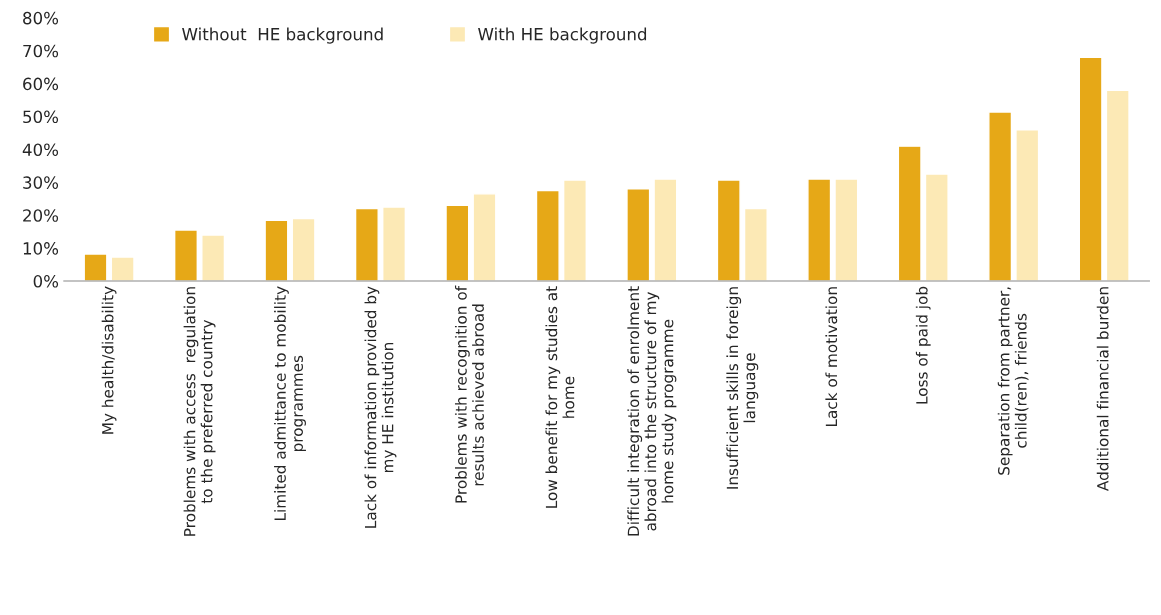  Describe the element at coordinates (652, 411) in the screenshot. I see `x-tick-label: Difficult integration of enrolment abroad into the structure of my home study programme` at that location.